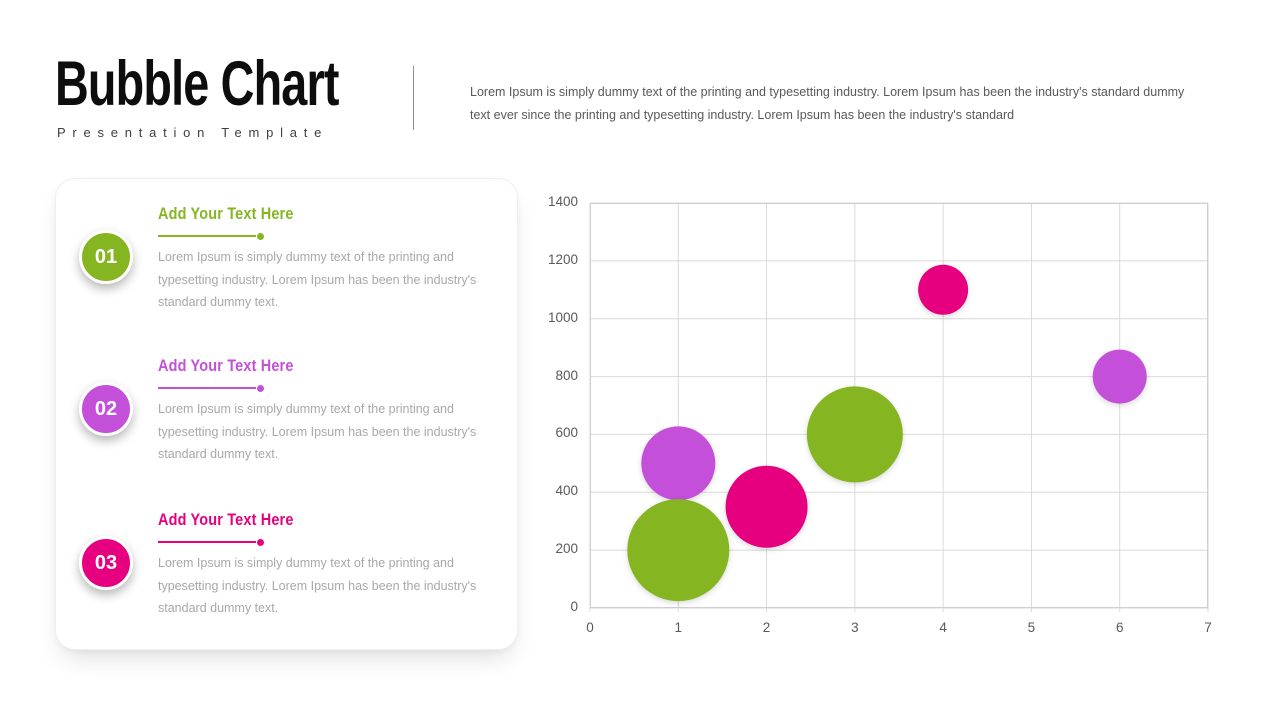 The image size is (1280, 720). Describe the element at coordinates (1031, 627) in the screenshot. I see `x-axis-tick-label: 5` at that location.